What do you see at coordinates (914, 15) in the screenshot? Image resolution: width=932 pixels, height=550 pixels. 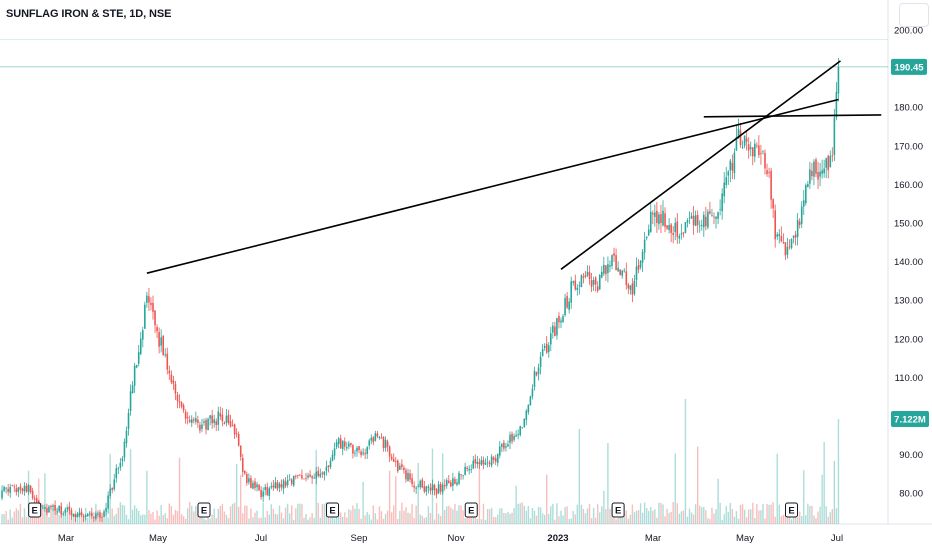 I see `settings-button` at bounding box center [914, 15].